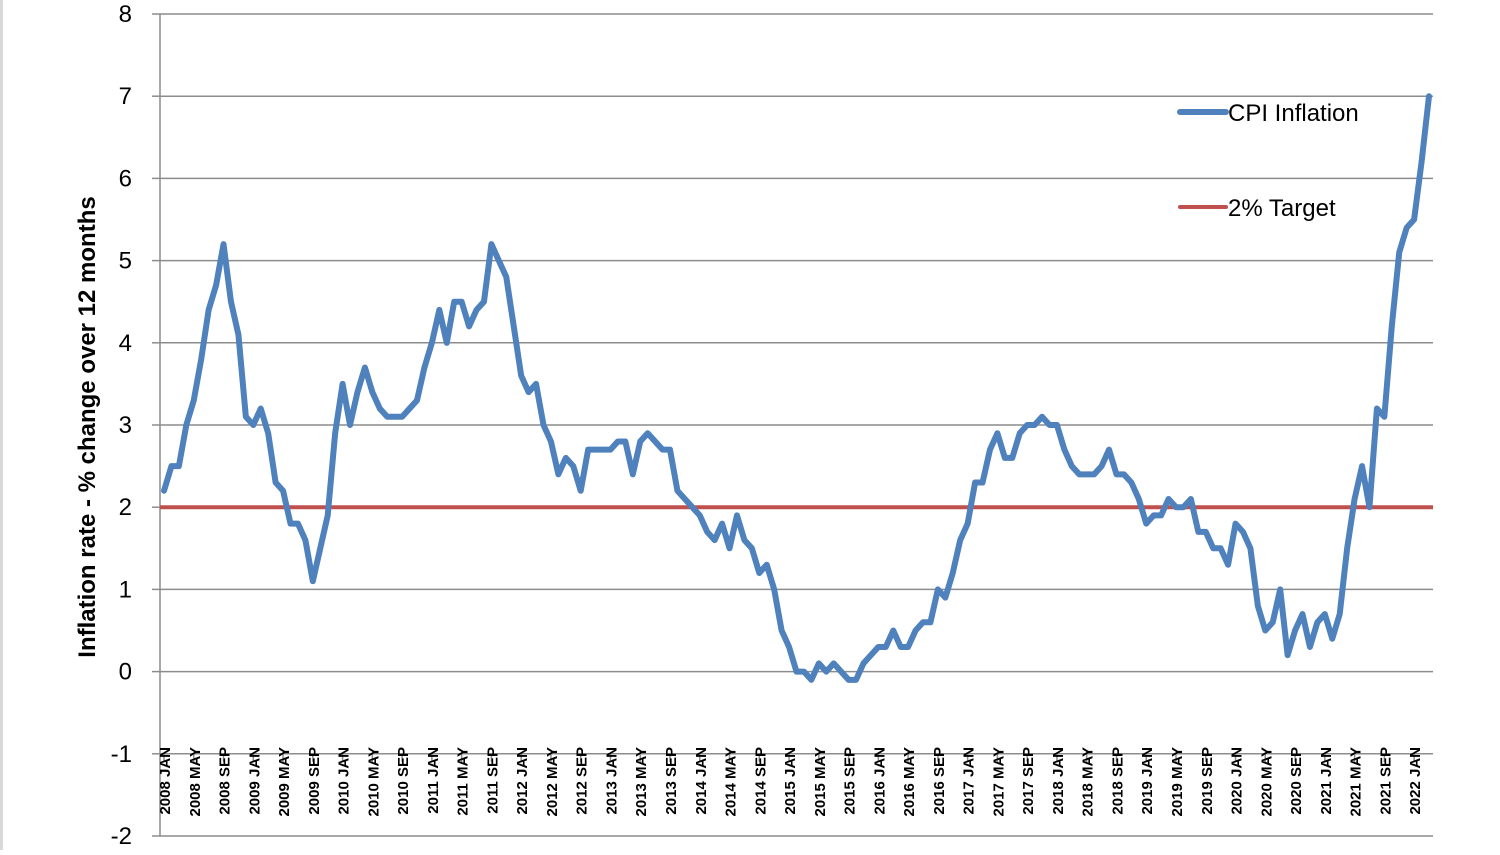 The width and height of the screenshot is (1500, 855). I want to click on y-tick-label: -2, so click(121, 836).